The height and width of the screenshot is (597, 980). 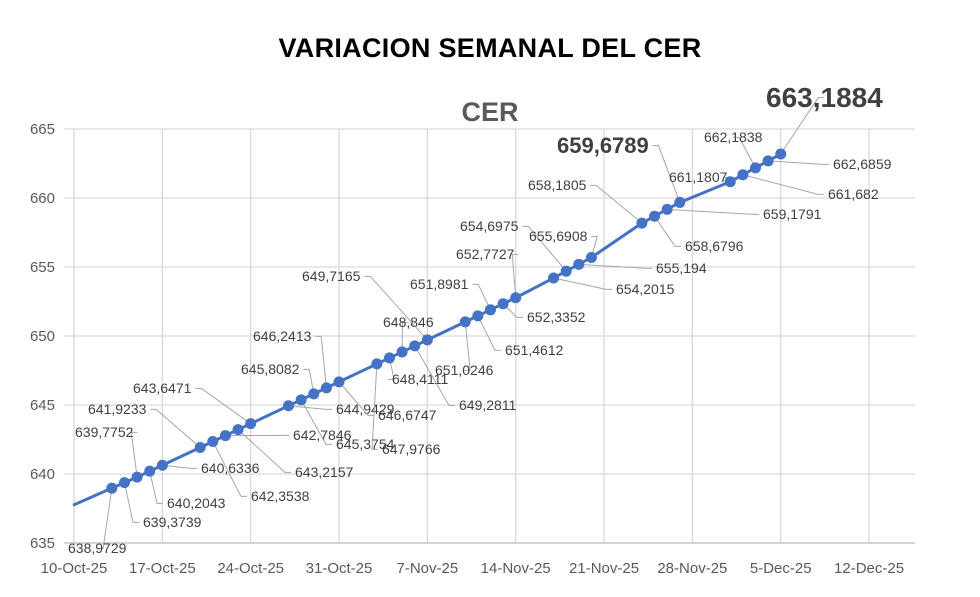 I want to click on data-label: 649,7165, so click(x=331, y=276).